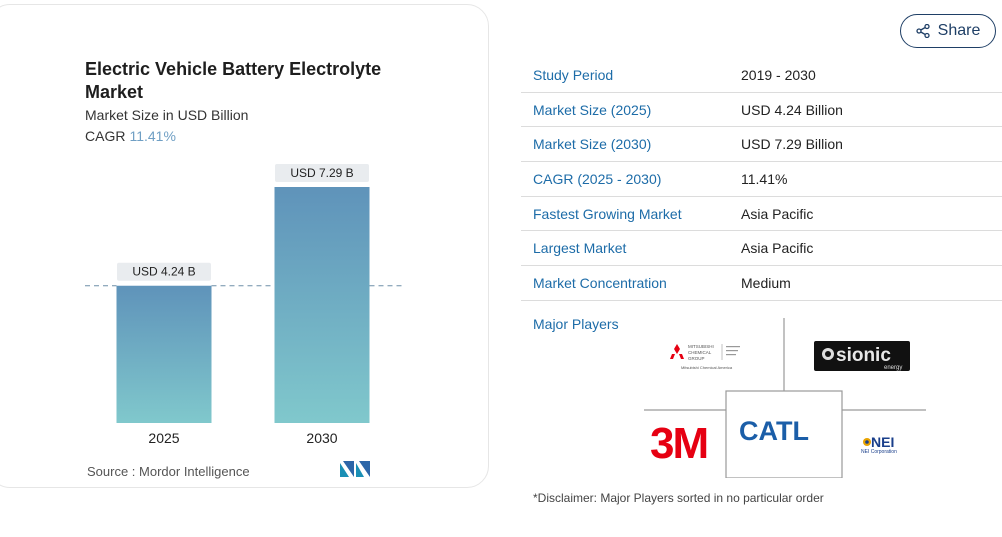  What do you see at coordinates (580, 248) in the screenshot?
I see `stat-label: Largest Market` at bounding box center [580, 248].